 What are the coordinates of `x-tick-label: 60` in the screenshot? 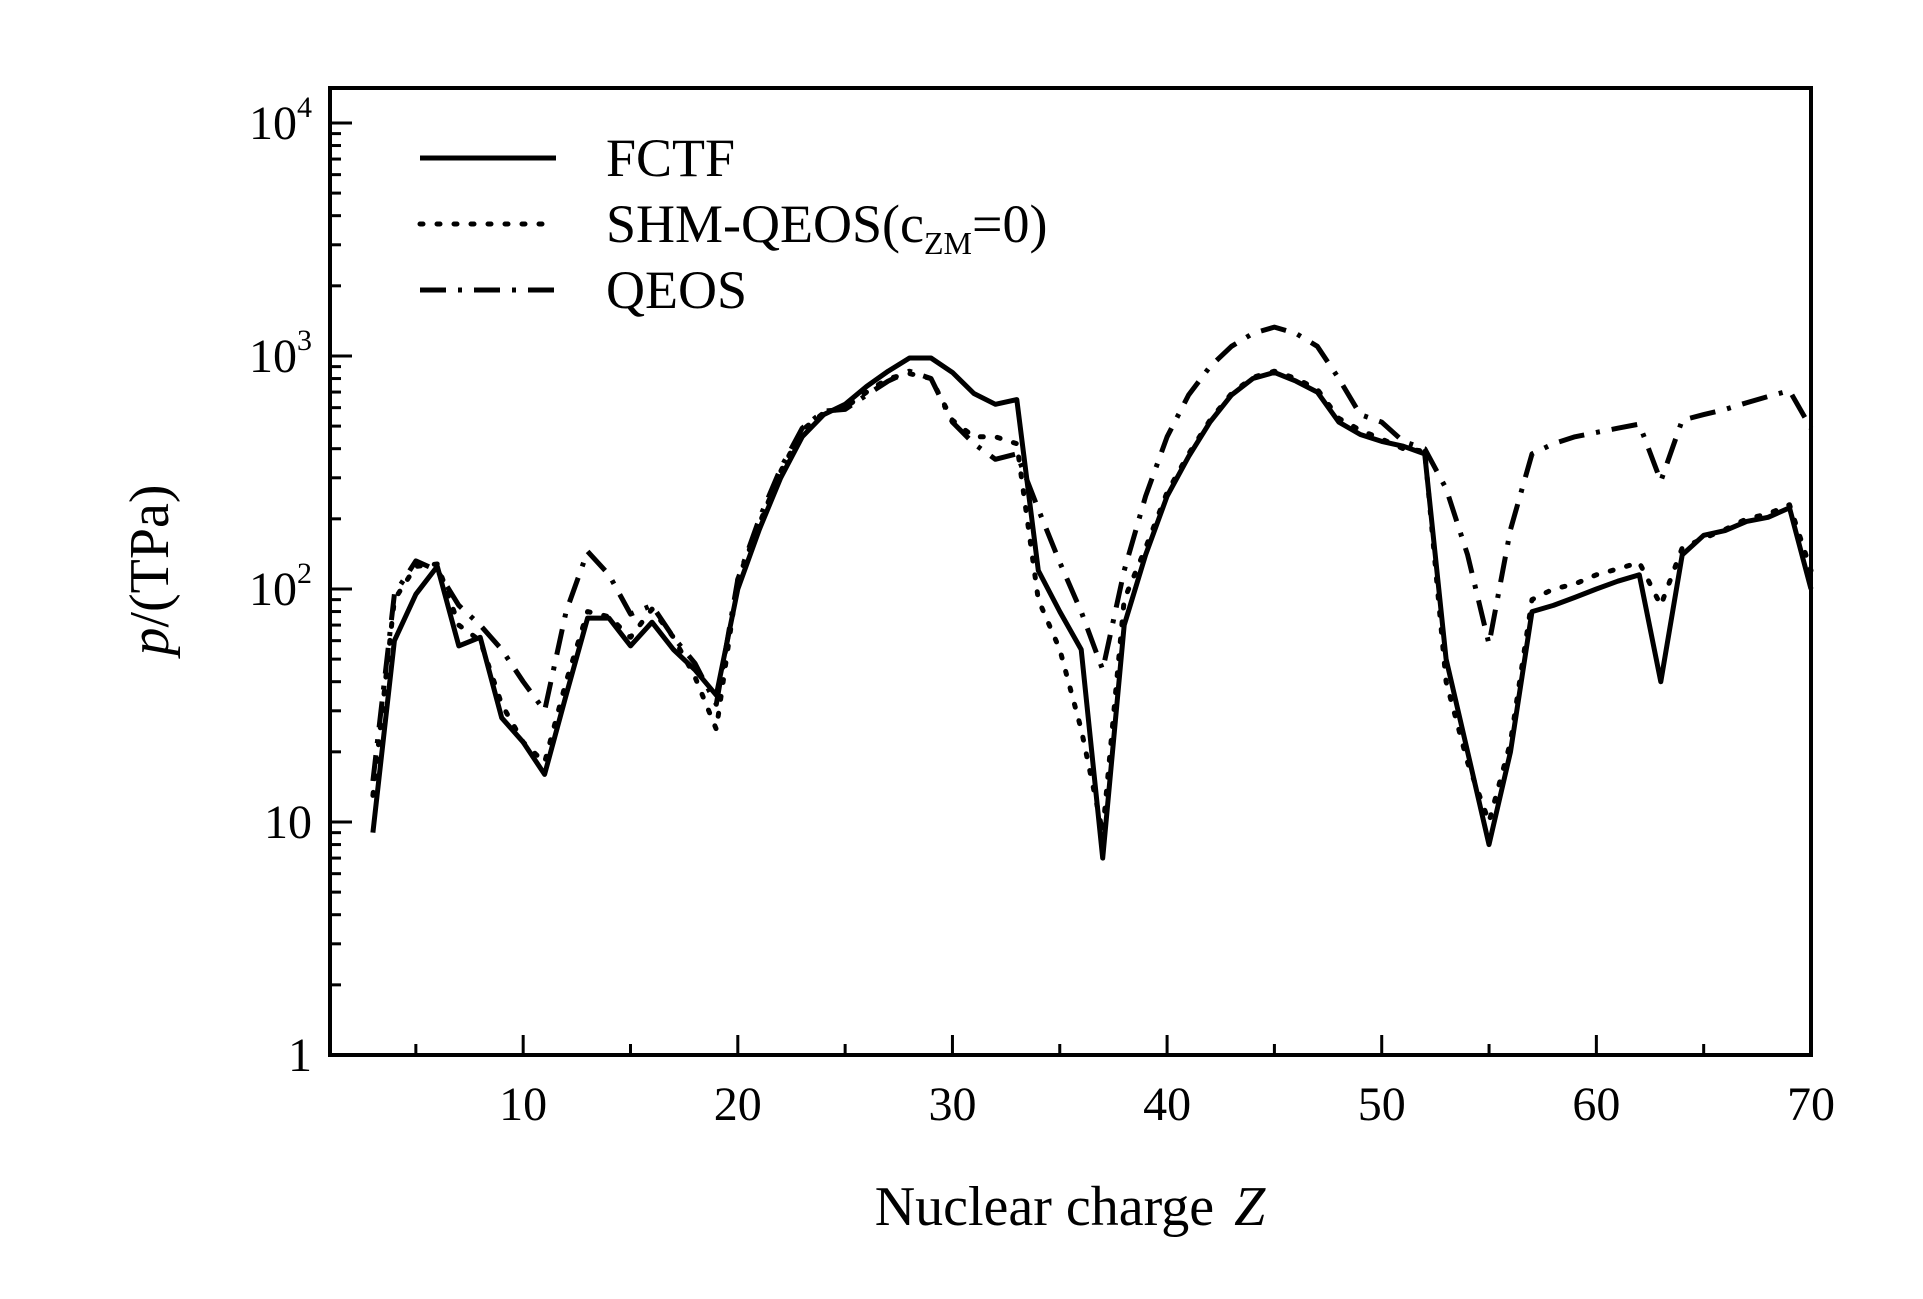 It's located at (1596, 1104).